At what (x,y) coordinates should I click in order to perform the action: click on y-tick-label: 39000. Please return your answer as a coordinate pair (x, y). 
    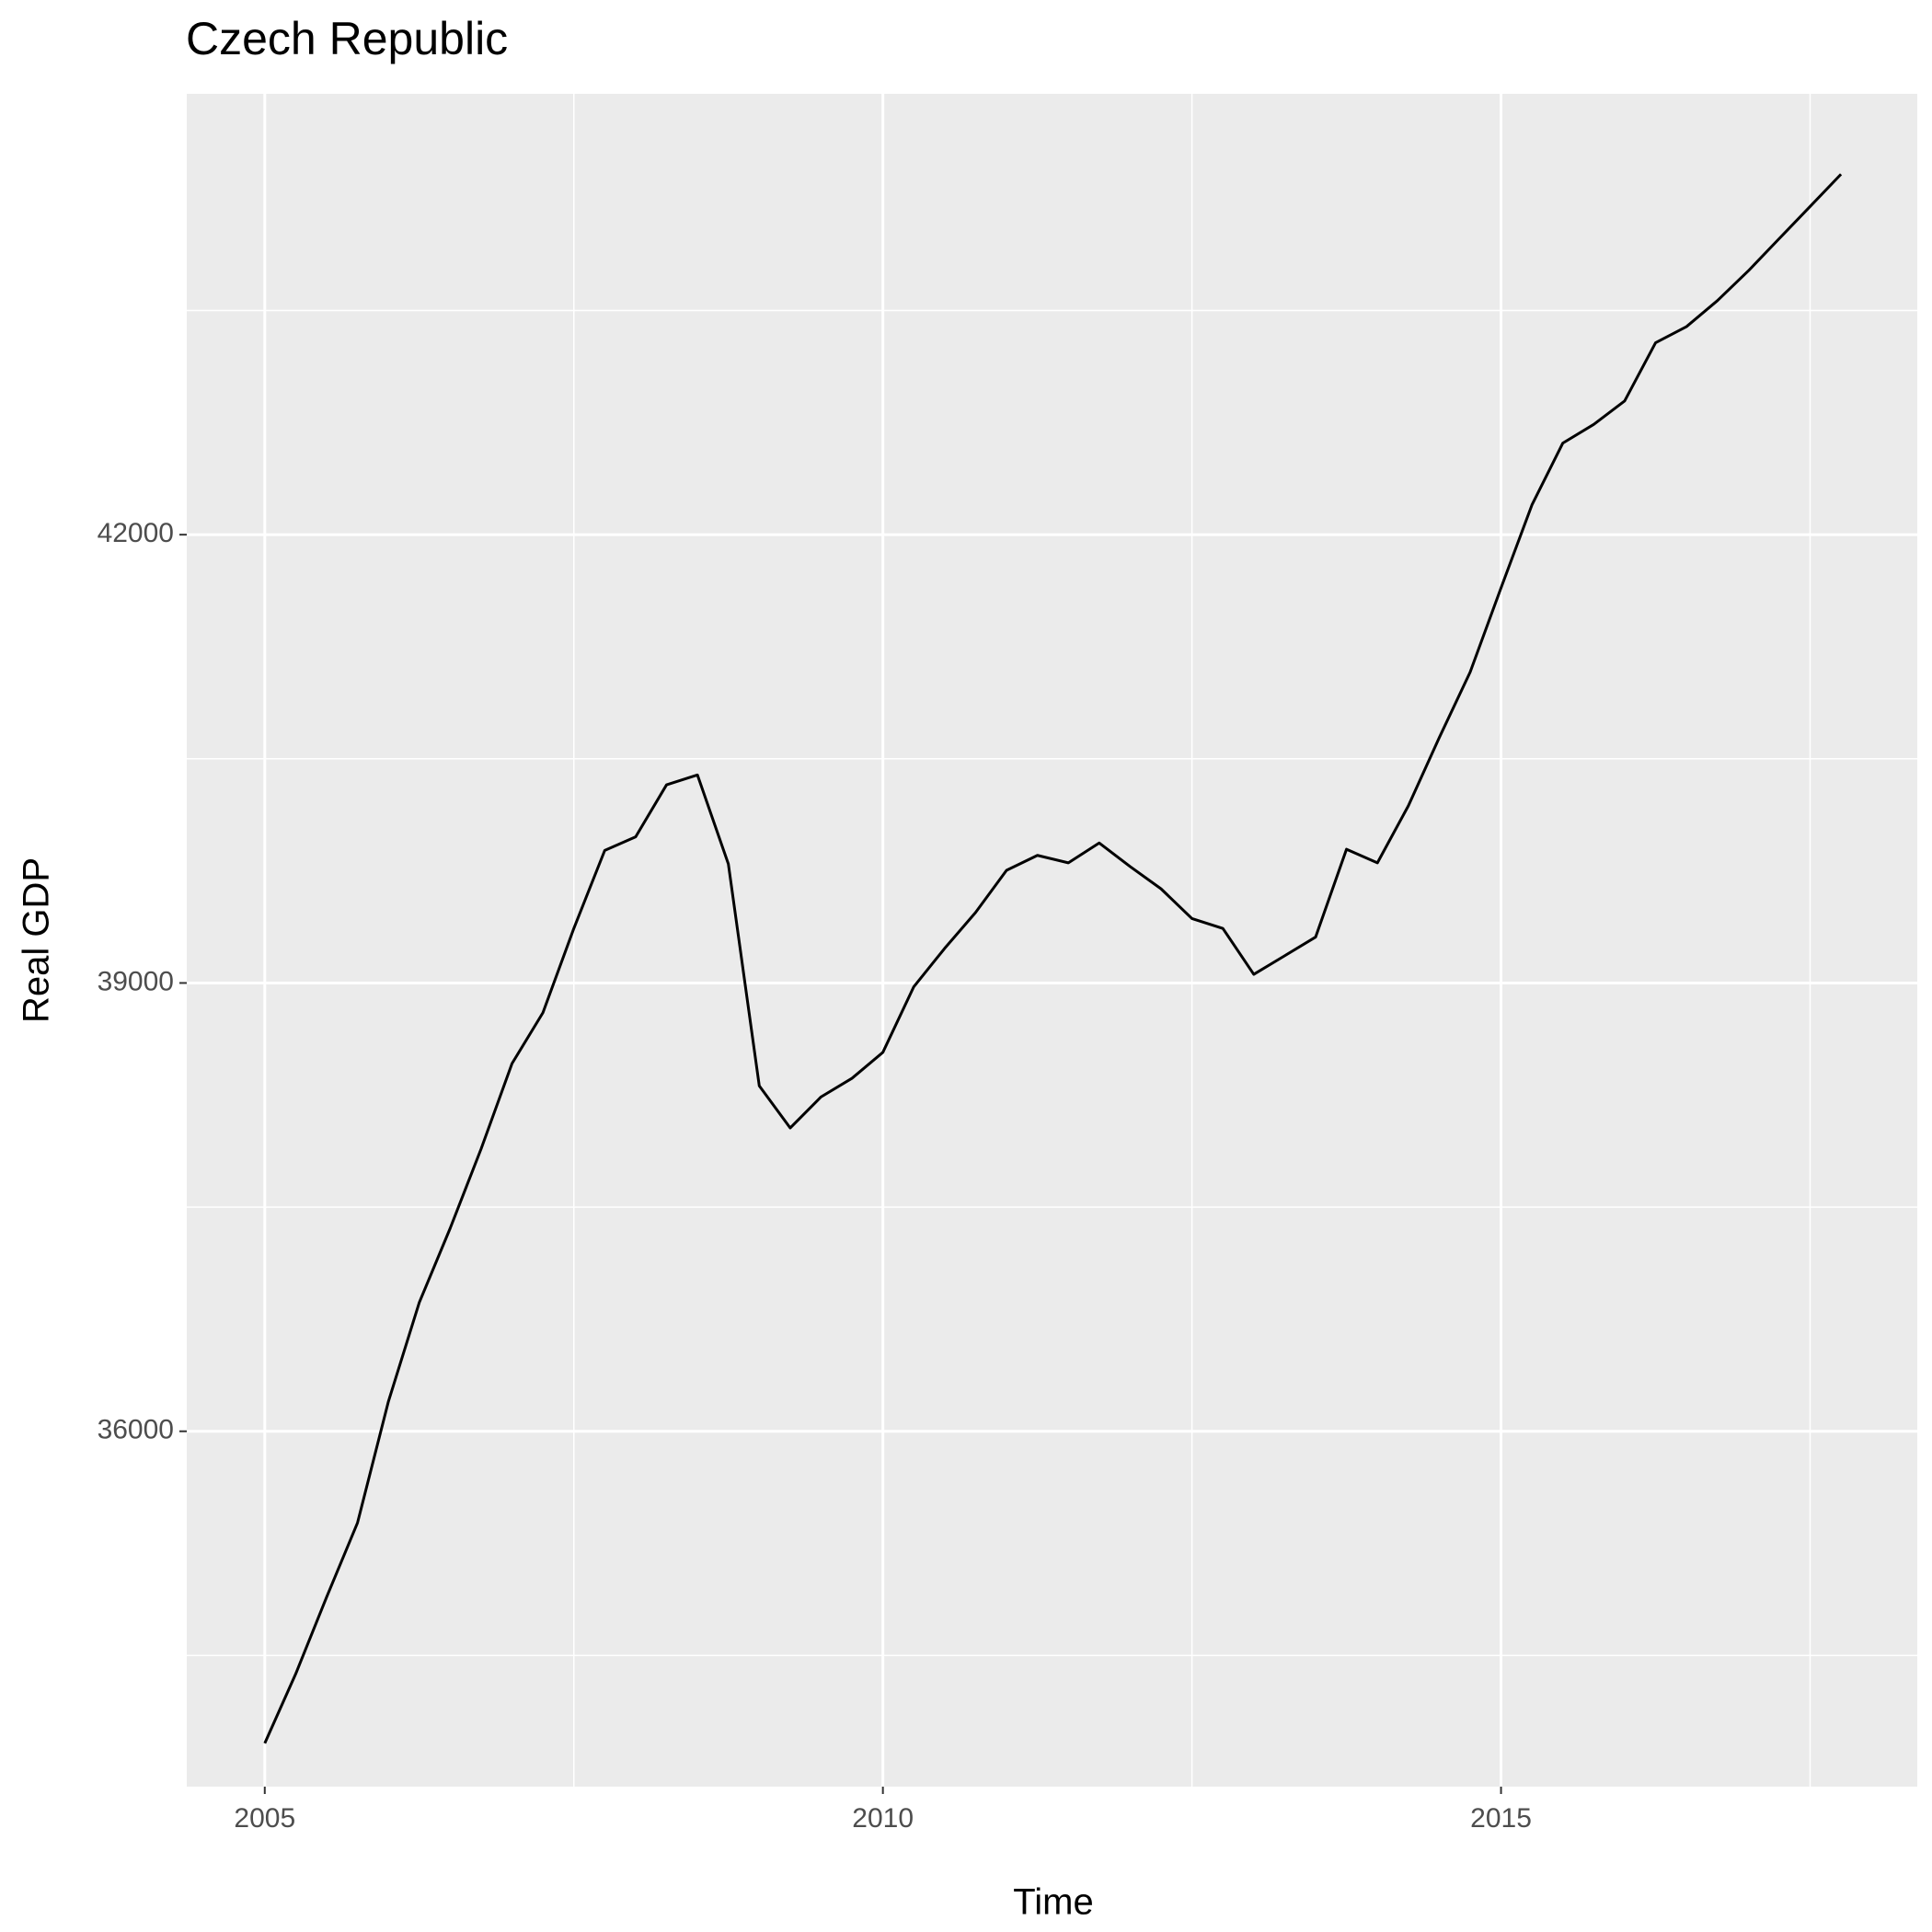
    Looking at the image, I should click on (136, 981).